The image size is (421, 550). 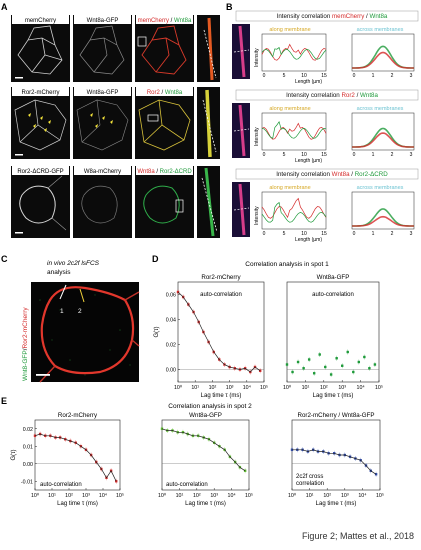 What do you see at coordinates (85, 335) in the screenshot?
I see `green-speckle` at bounding box center [85, 335].